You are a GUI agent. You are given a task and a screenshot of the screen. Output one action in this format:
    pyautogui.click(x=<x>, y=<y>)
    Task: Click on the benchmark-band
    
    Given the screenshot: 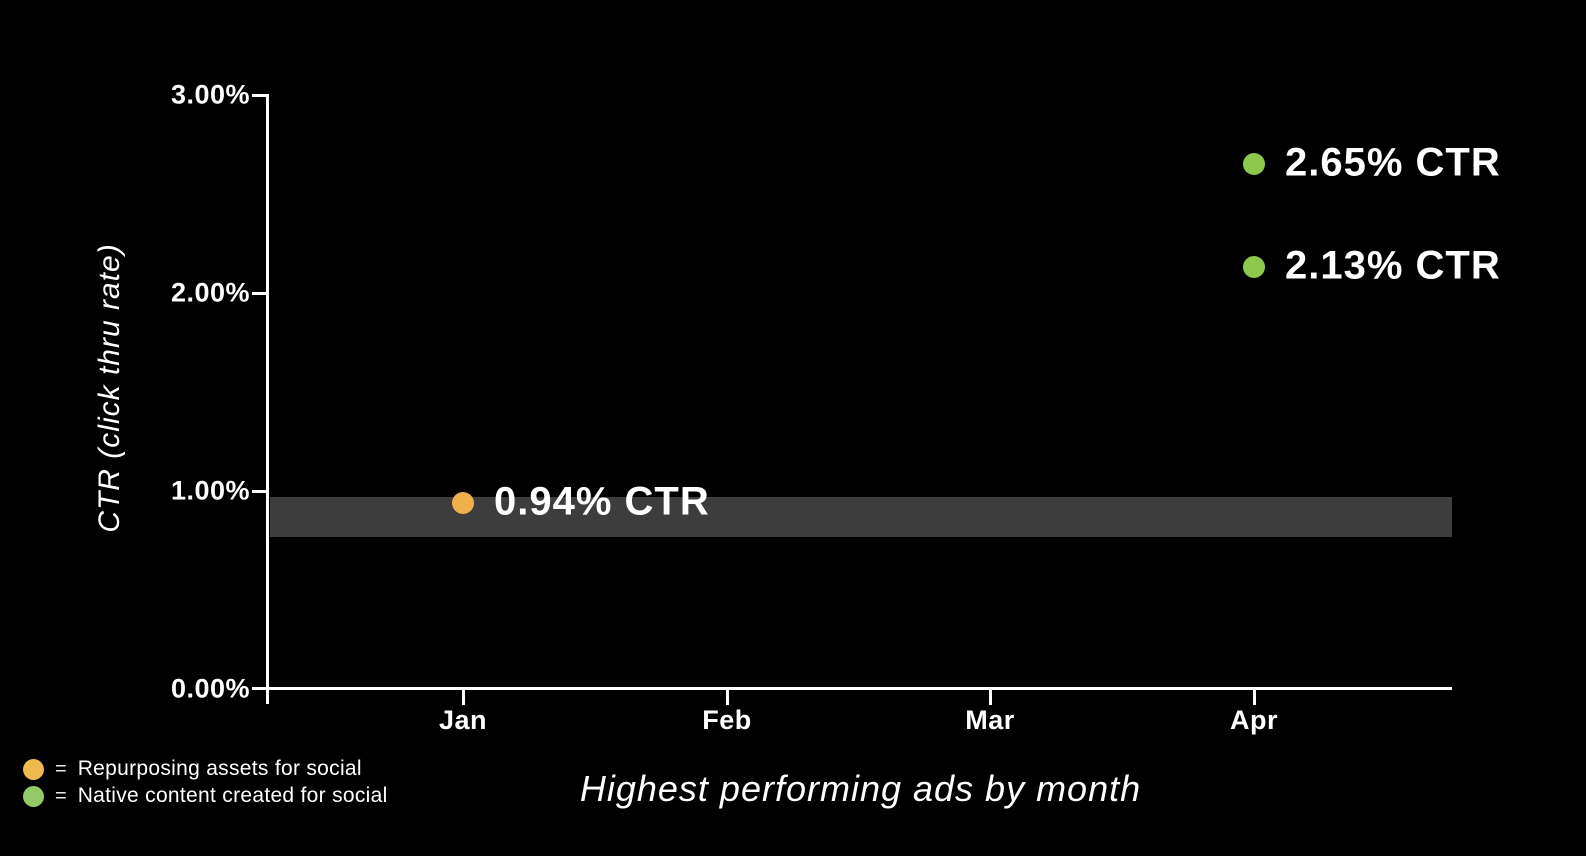 What is the action you would take?
    pyautogui.click(x=861, y=516)
    